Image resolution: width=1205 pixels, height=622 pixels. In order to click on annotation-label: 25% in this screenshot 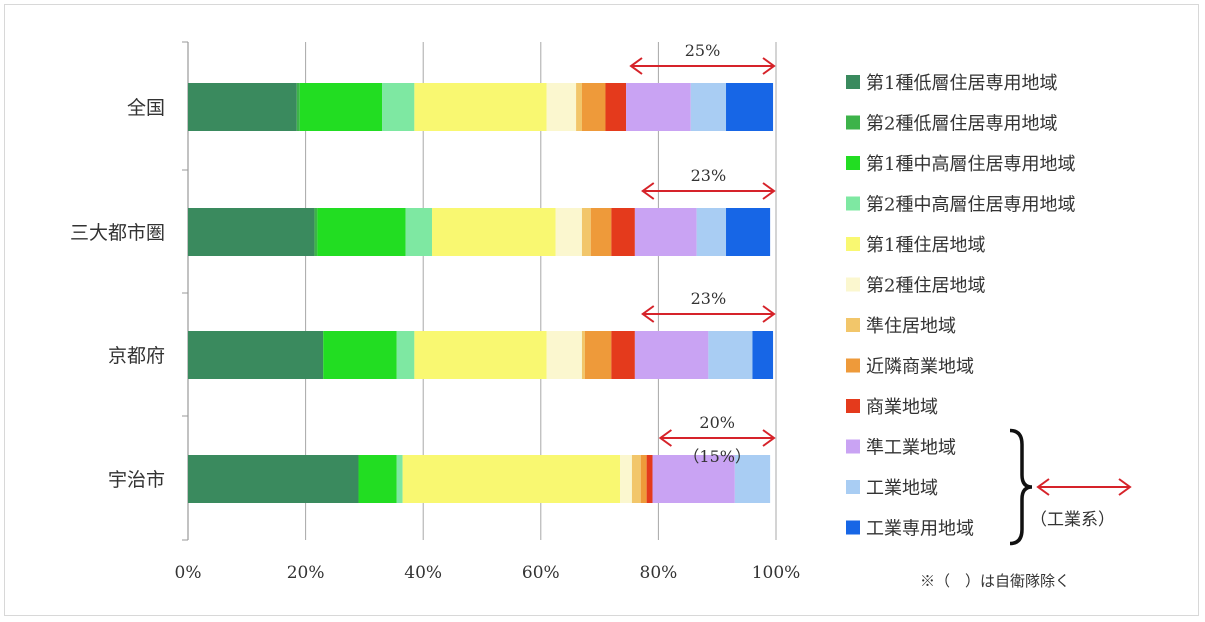, I will do `click(703, 50)`.